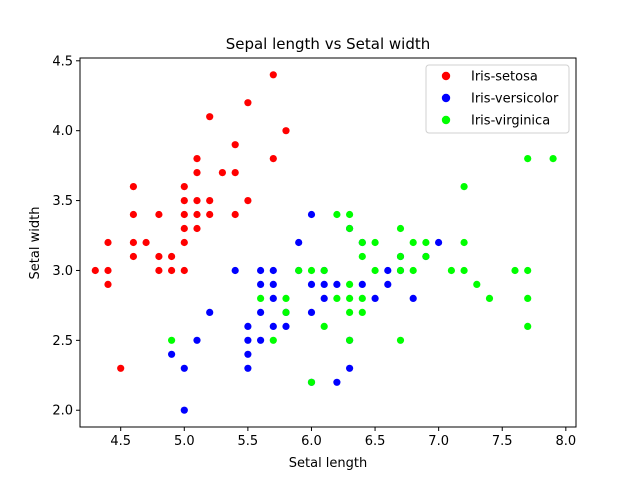 This screenshot has height=480, width=640. I want to click on legend-box, so click(497, 99).